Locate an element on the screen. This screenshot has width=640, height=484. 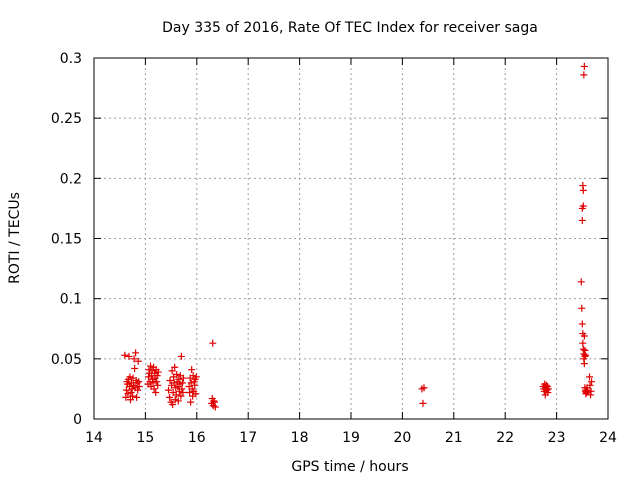
y-axis-label: ROTI / TECUs is located at coordinates (15, 238).